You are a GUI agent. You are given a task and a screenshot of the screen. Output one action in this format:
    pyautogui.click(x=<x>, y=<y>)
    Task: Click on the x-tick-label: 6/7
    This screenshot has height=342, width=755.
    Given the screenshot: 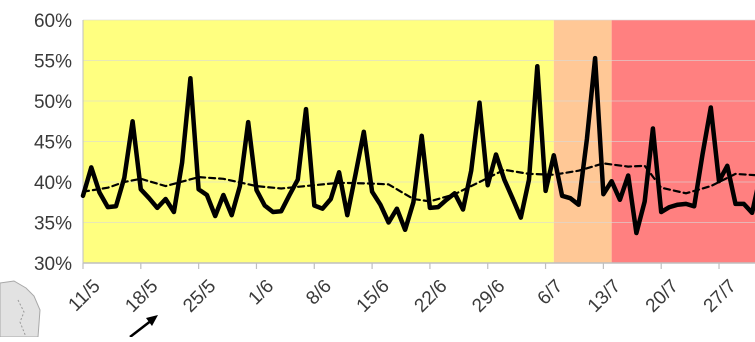 What is the action you would take?
    pyautogui.click(x=551, y=293)
    